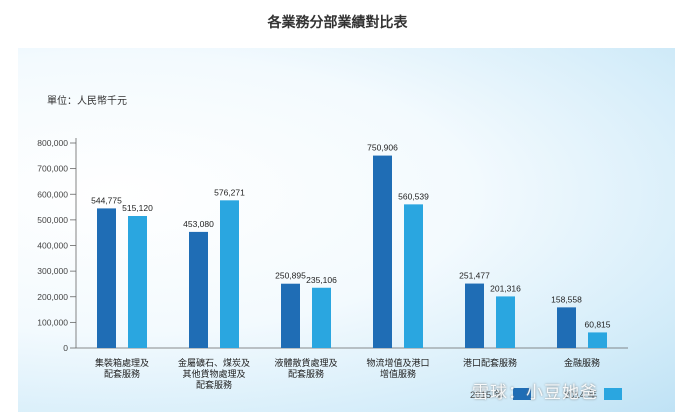  What do you see at coordinates (52, 297) in the screenshot?
I see `y-tick-label: 200,000` at bounding box center [52, 297].